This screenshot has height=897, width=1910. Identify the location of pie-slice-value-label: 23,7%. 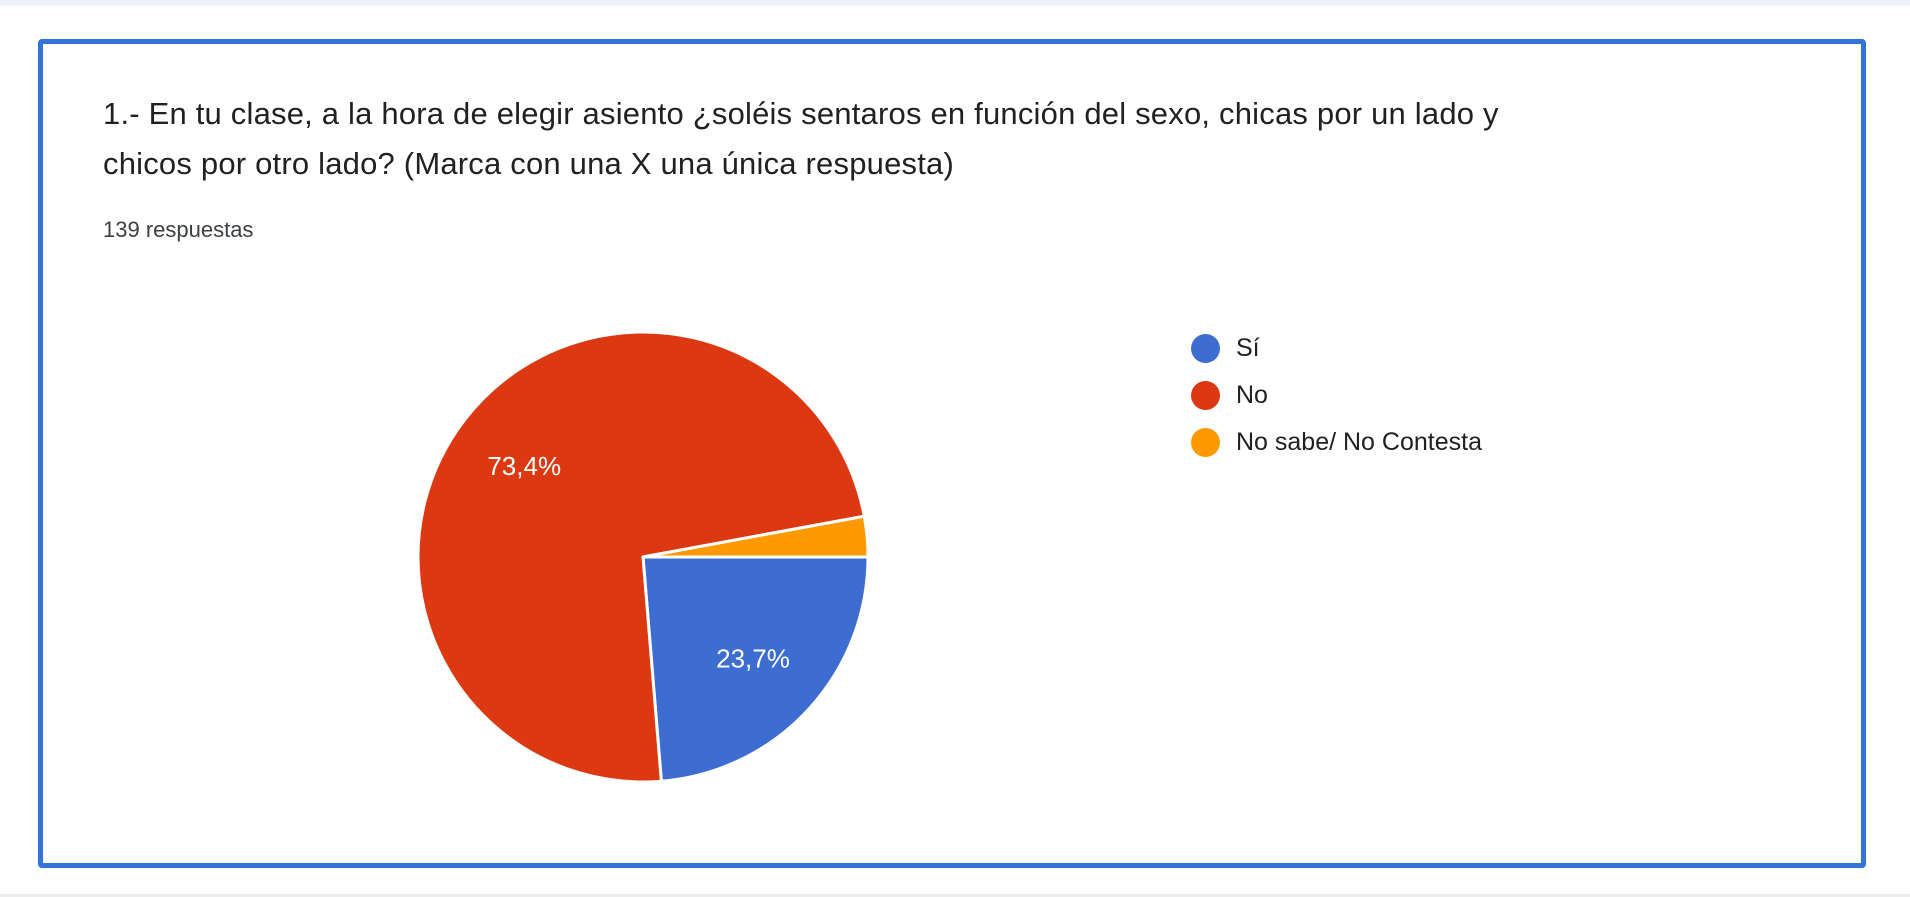
(753, 658).